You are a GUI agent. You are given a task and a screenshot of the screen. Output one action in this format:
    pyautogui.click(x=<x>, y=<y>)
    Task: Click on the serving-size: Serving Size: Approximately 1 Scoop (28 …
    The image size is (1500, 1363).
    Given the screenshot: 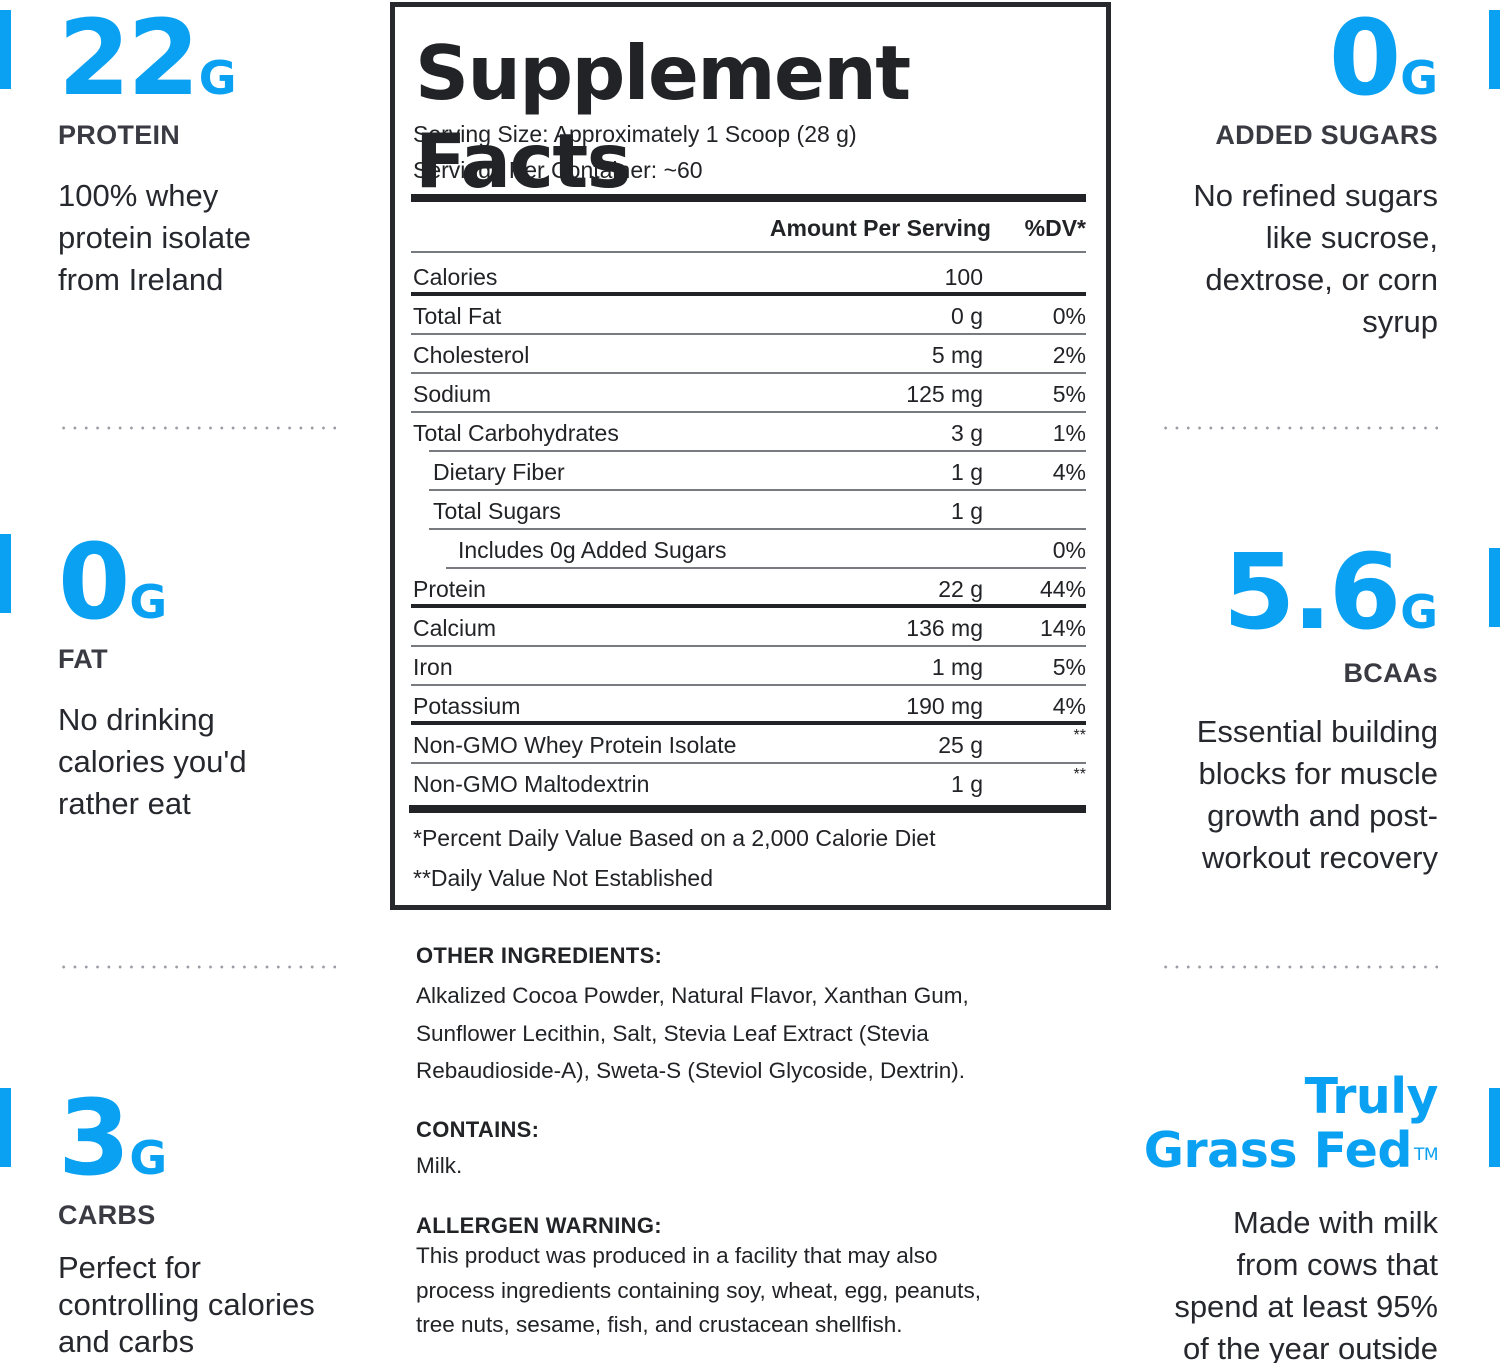 What is the action you would take?
    pyautogui.click(x=635, y=134)
    